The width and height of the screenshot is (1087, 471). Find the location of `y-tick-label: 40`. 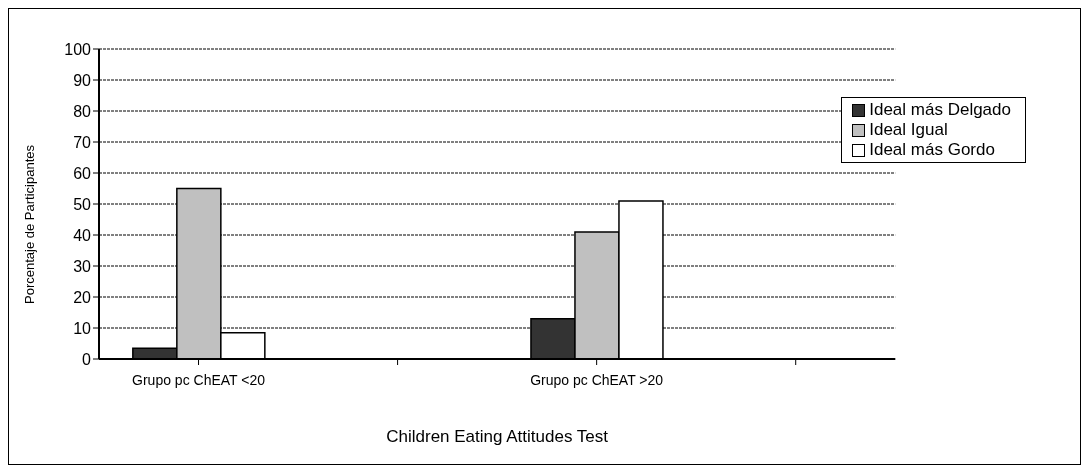

y-tick-label: 40 is located at coordinates (82, 235).